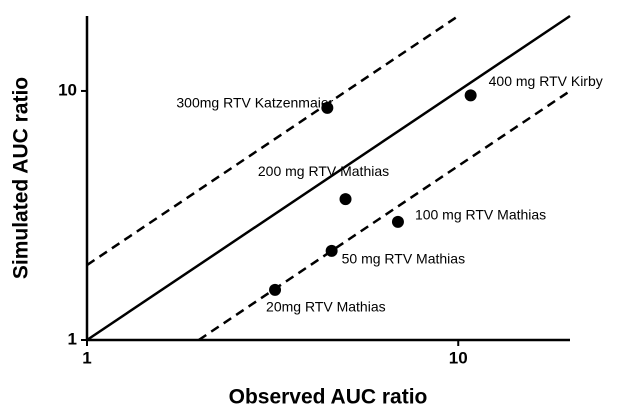 The image size is (633, 413). Describe the element at coordinates (72, 338) in the screenshot. I see `y-tick-label: 1` at that location.